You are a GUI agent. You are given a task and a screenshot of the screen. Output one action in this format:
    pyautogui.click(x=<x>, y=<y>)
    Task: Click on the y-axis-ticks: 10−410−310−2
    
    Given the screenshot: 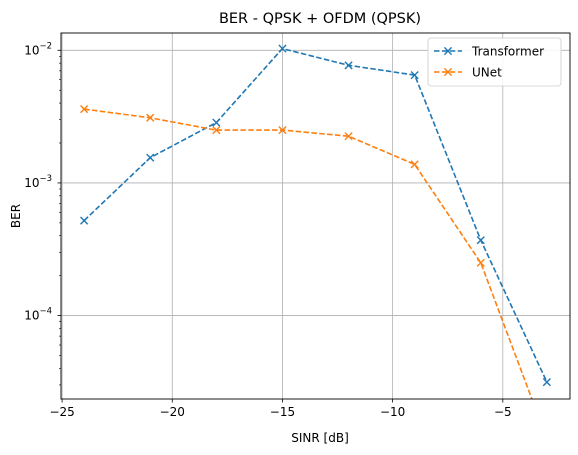 What is the action you would take?
    pyautogui.click(x=42, y=213)
    